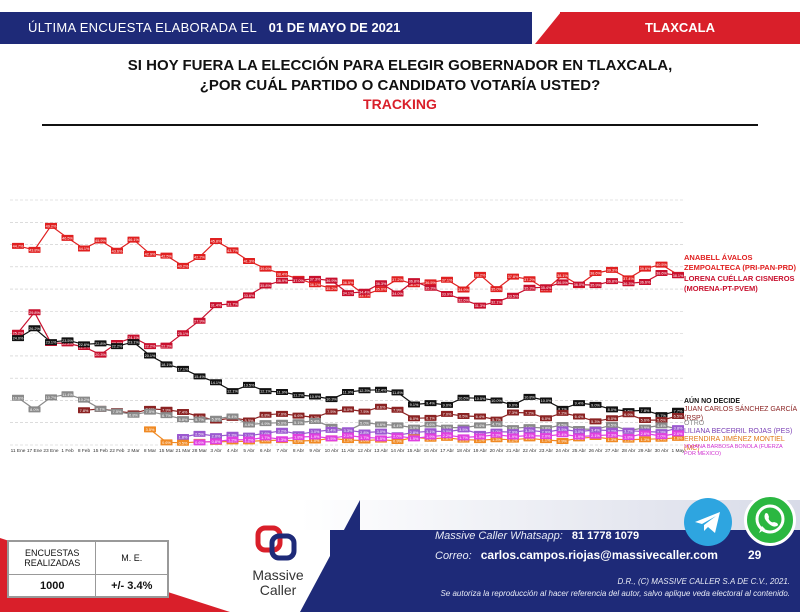  What do you see at coordinates (480, 417) in the screenshot?
I see `data-label: 6.4%` at bounding box center [480, 417].